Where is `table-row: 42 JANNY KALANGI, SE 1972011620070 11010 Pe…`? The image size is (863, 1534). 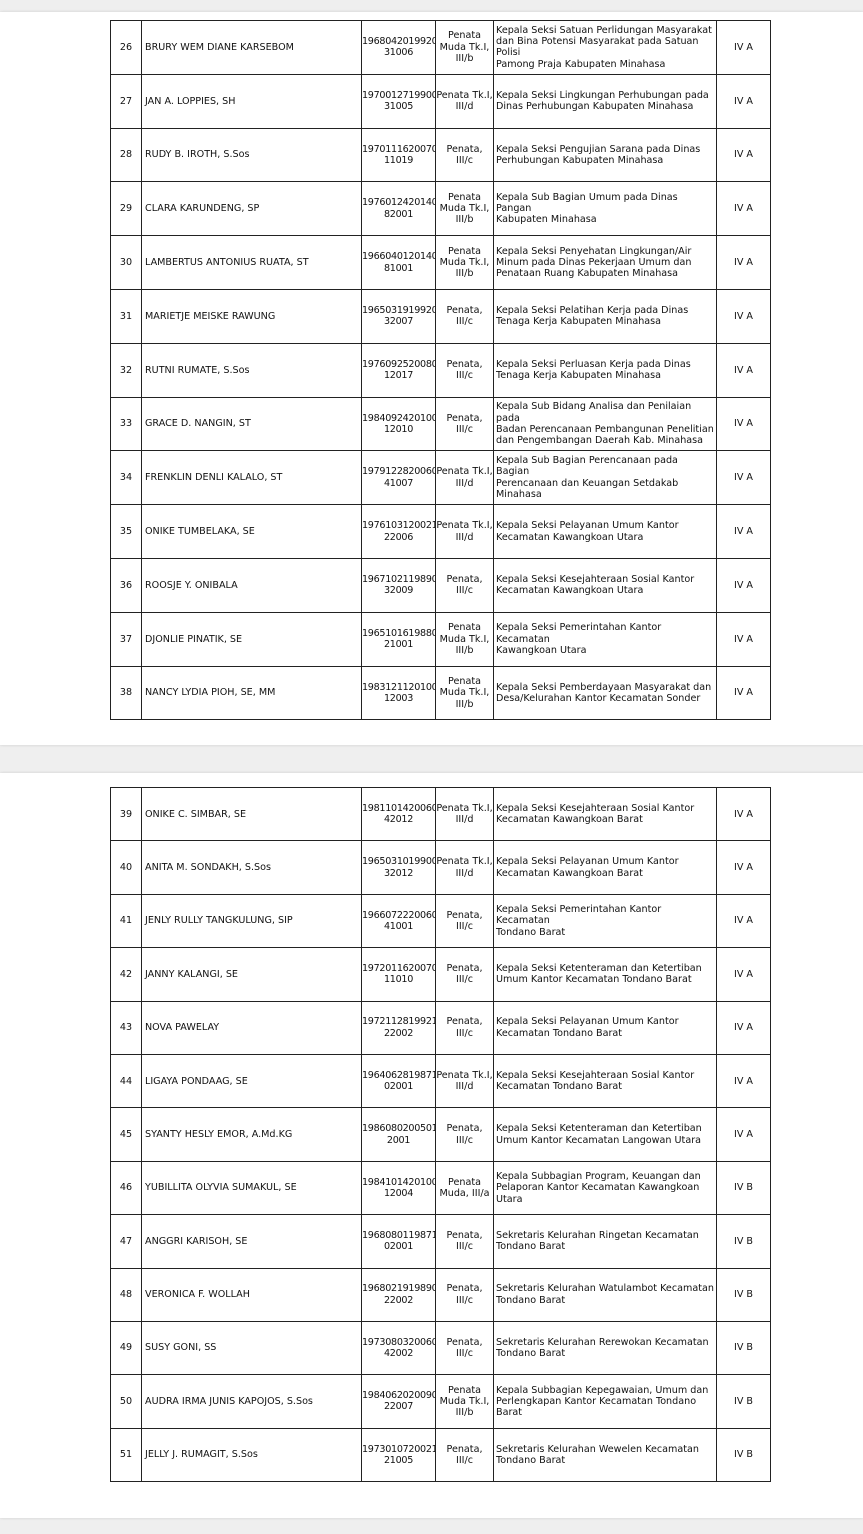
table-row: 42 JANNY KALANGI, SE 1972011620070 11010 Pe… is located at coordinates (440, 974).